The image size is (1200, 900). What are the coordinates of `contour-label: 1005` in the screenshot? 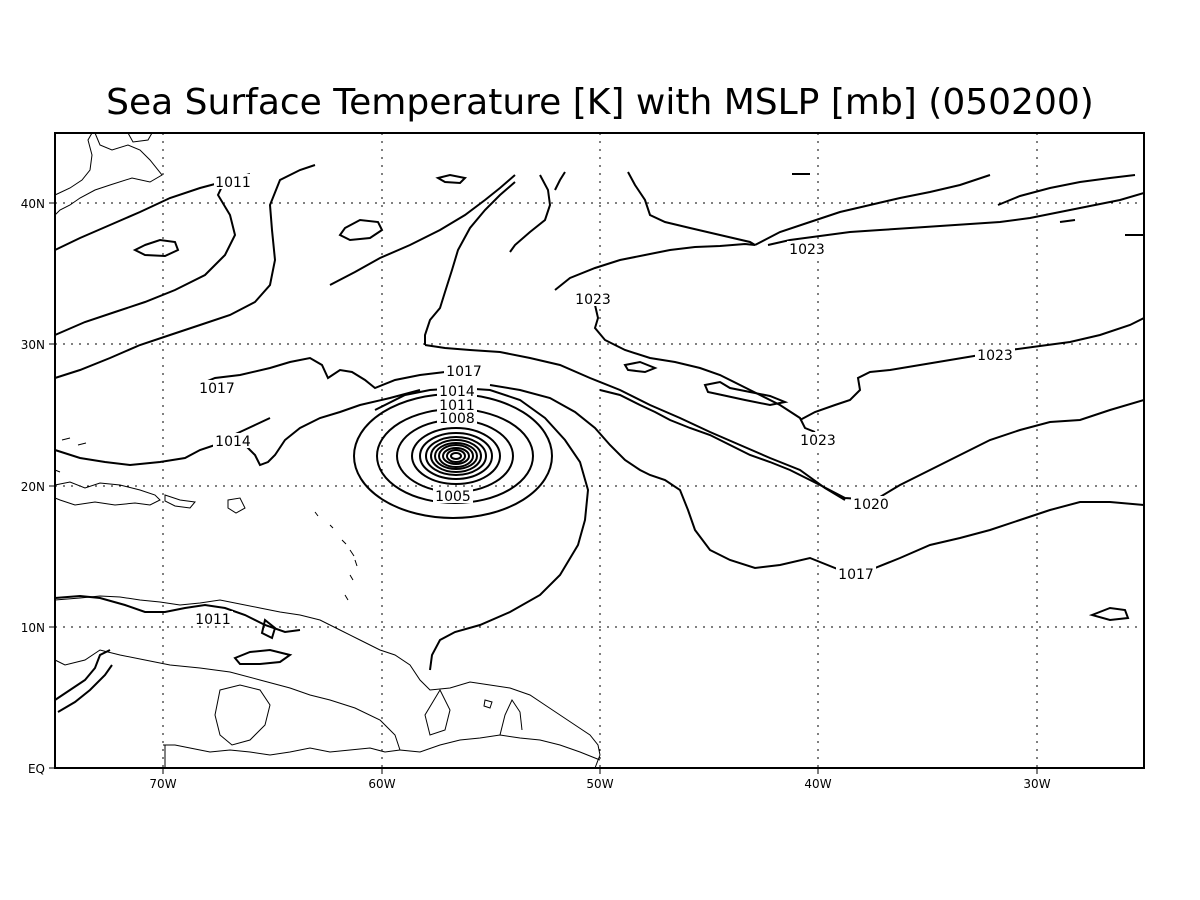 It's located at (453, 496).